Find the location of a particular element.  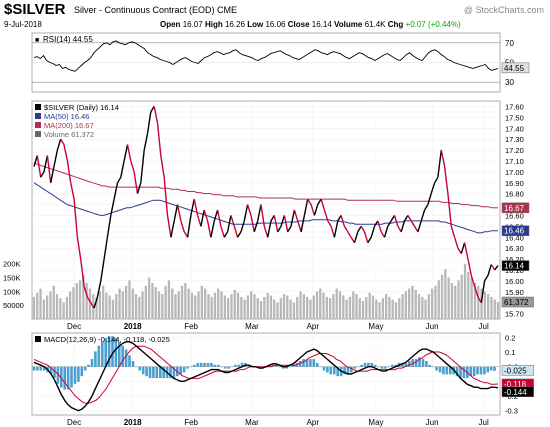

chg-value: +0.07 (+0.44%) is located at coordinates (433, 24).